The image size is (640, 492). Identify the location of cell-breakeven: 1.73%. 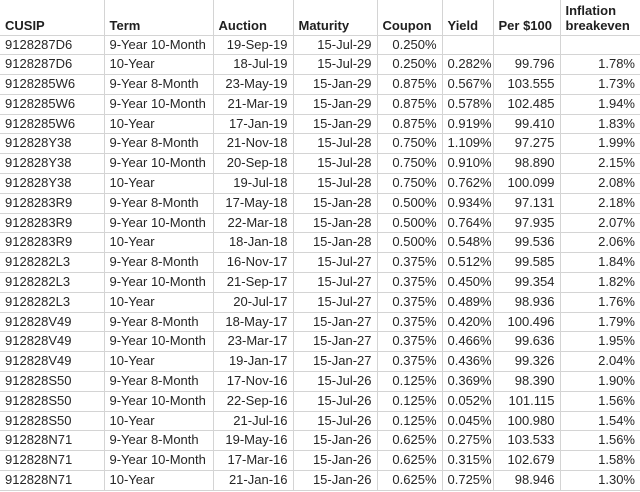
(600, 84).